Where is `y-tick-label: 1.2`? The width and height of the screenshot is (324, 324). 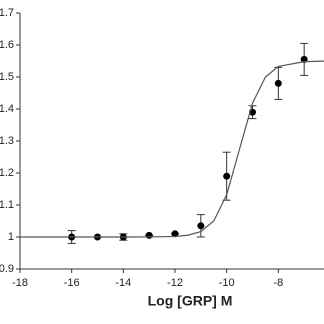 y-tick-label: 1.2 is located at coordinates (7, 173).